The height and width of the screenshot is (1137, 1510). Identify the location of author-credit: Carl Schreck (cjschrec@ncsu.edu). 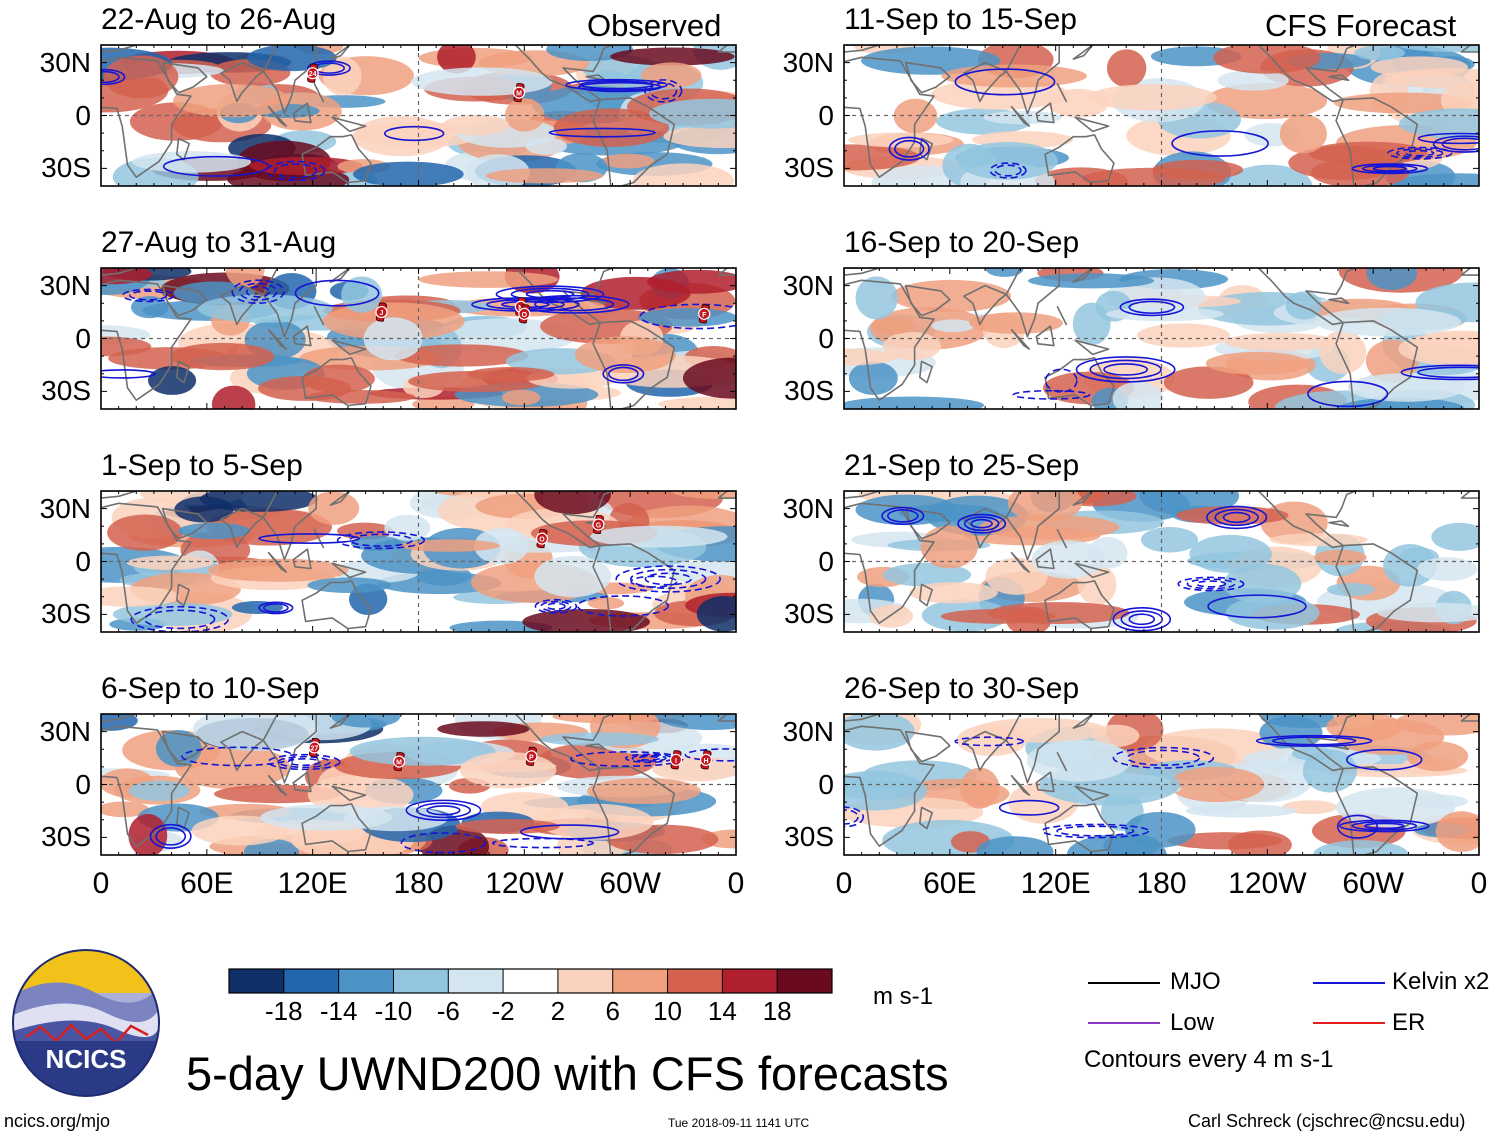
(1327, 1121).